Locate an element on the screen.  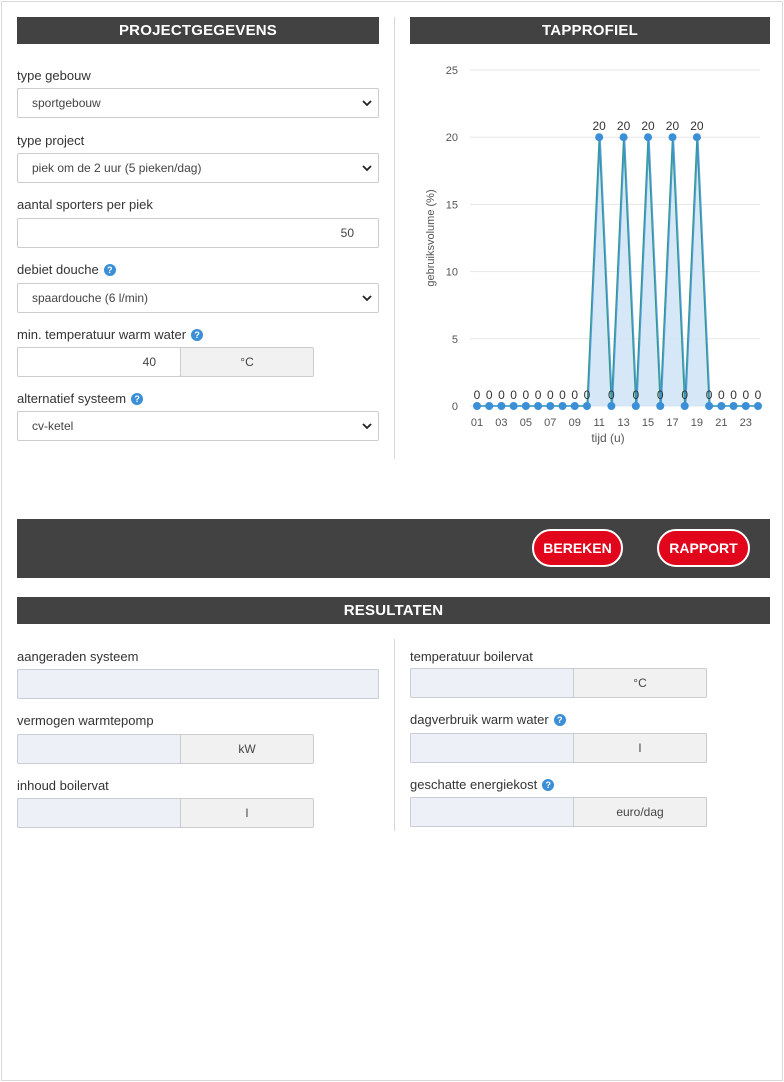
type-gebouw-label: type gebouw is located at coordinates (54, 75).